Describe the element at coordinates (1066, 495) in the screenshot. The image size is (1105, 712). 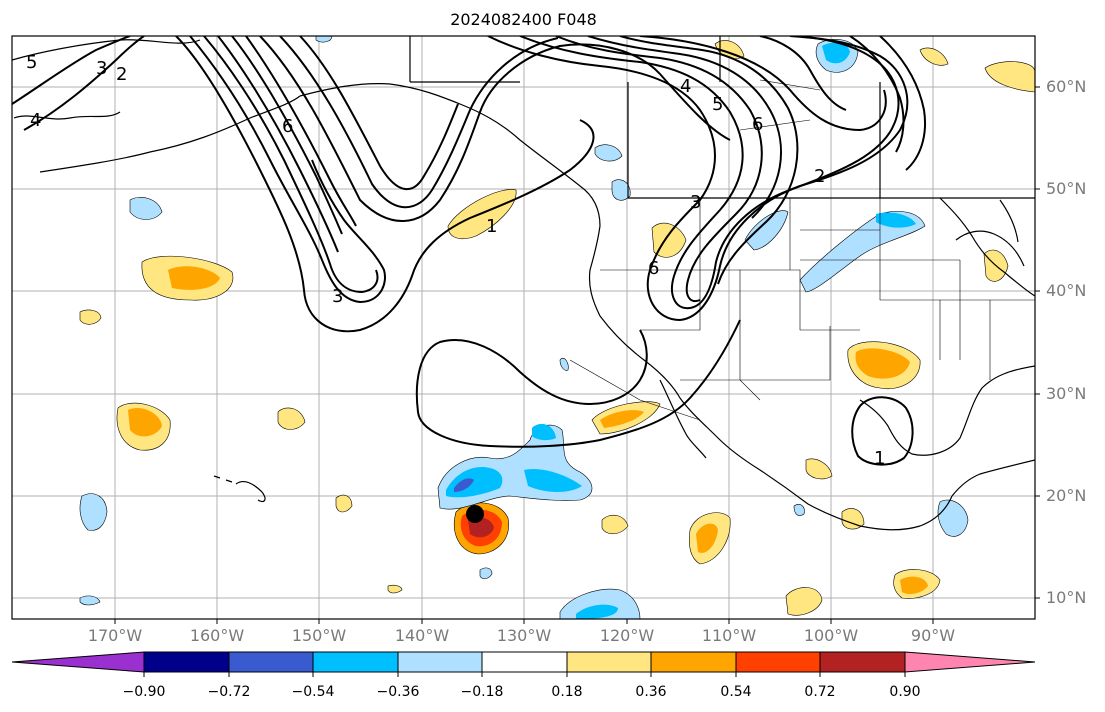
I see `lat-label: 20°N` at that location.